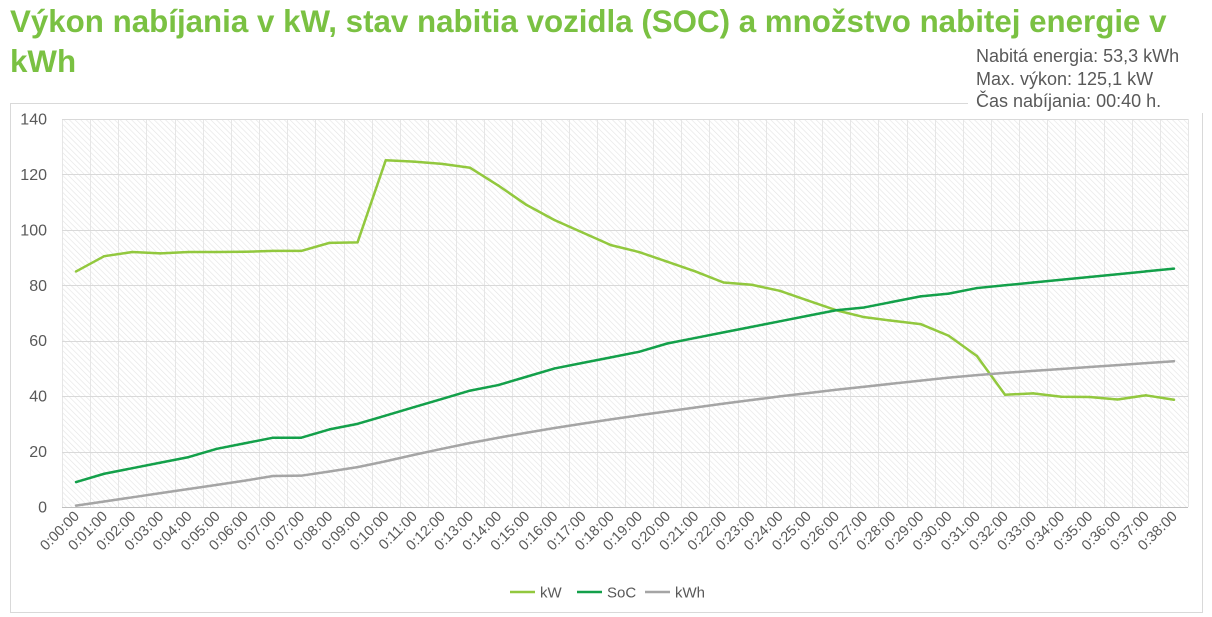 The image size is (1212, 617). I want to click on legend-label-kwh: kWh, so click(690, 593).